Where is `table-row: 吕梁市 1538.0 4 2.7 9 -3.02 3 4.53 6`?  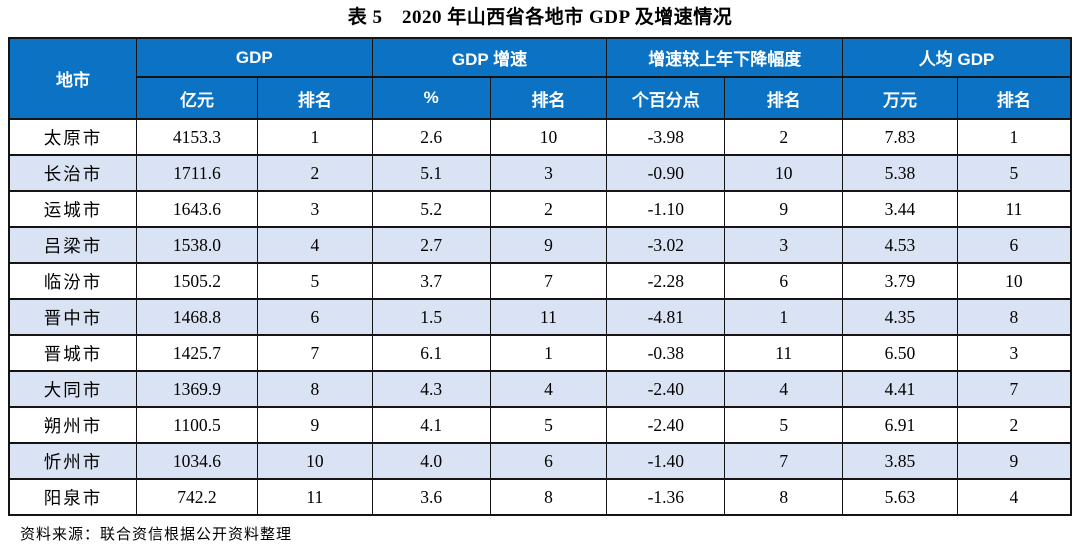
table-row: 吕梁市 1538.0 4 2.7 9 -3.02 3 4.53 6 is located at coordinates (540, 245).